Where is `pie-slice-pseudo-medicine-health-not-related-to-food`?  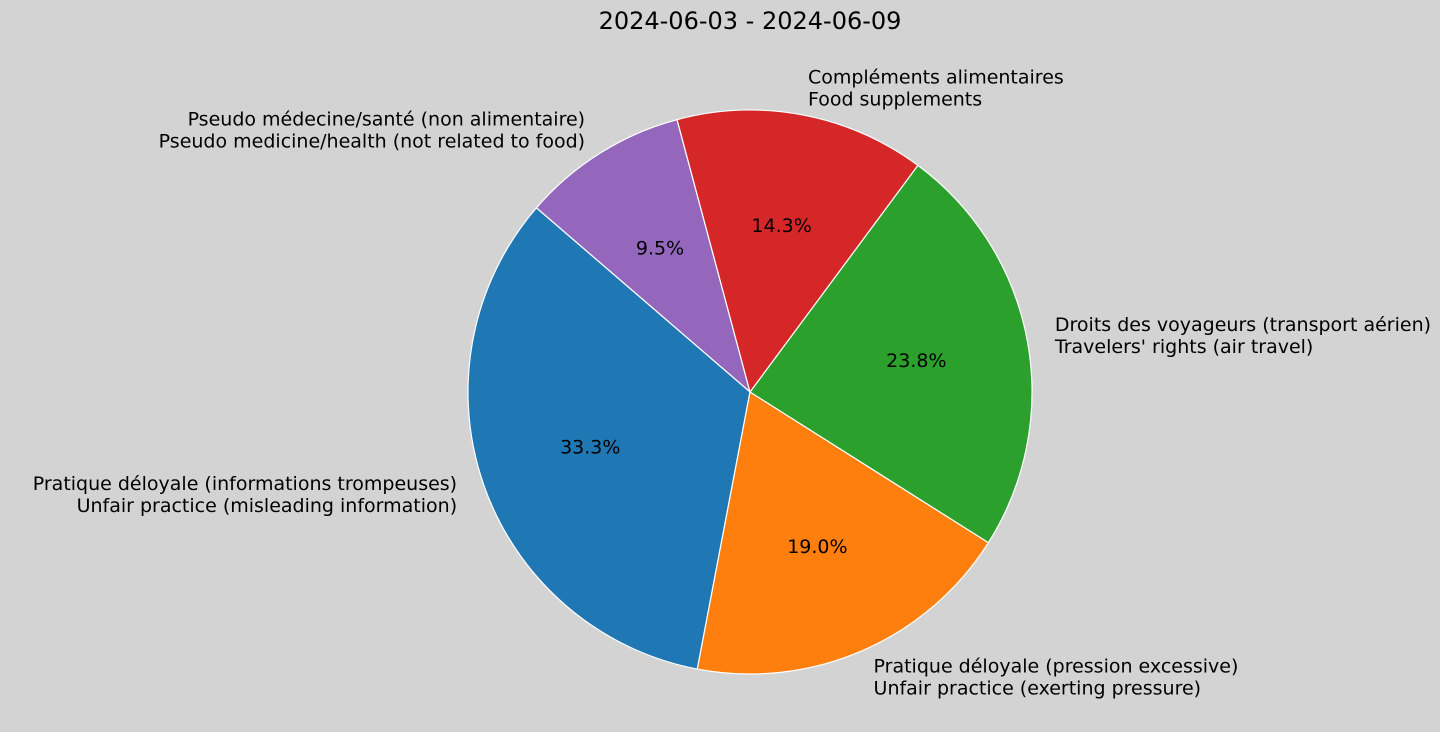 pie-slice-pseudo-medicine-health-not-related-to-food is located at coordinates (643, 256).